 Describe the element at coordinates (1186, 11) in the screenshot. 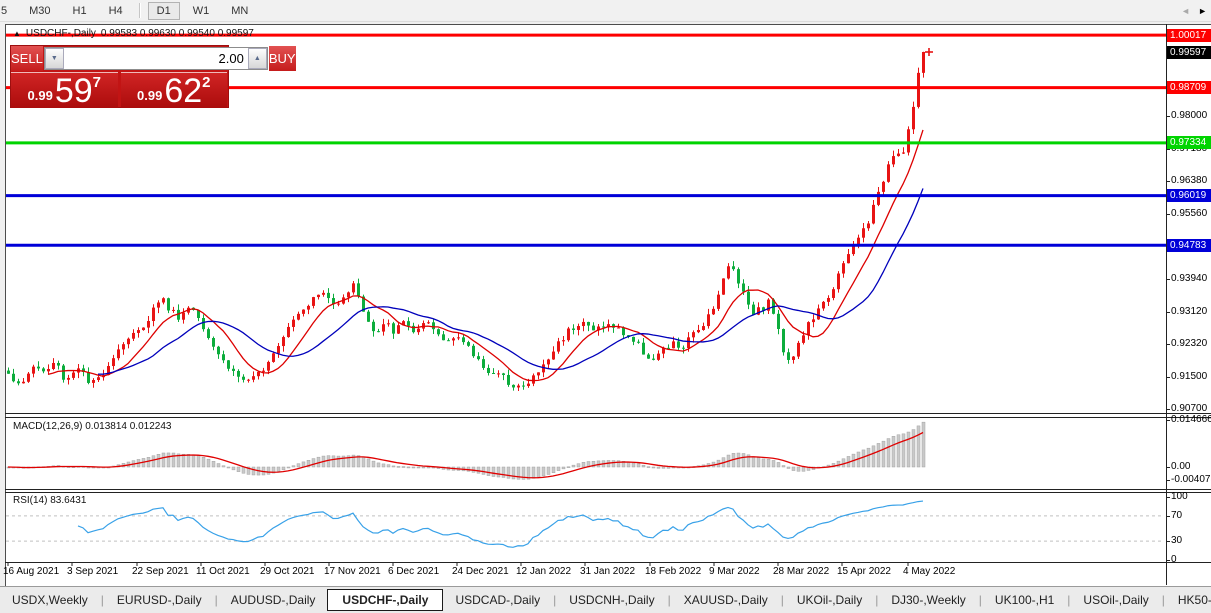

I see `tab-scroll-left-icon: ◄` at that location.